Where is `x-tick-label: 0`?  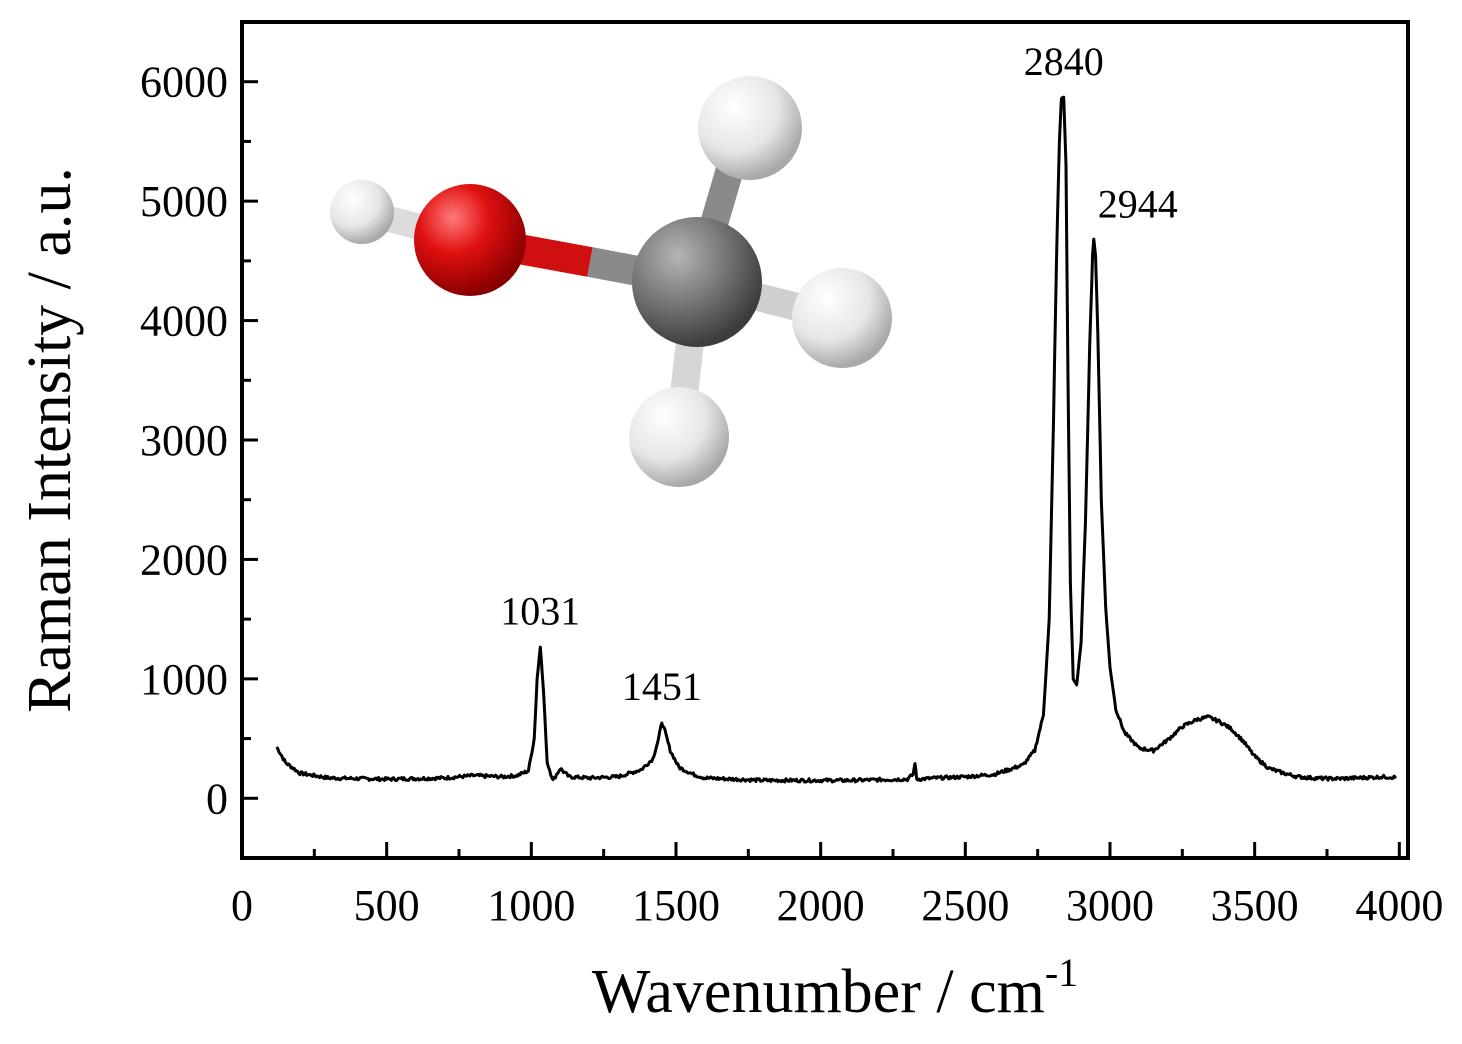
x-tick-label: 0 is located at coordinates (242, 905).